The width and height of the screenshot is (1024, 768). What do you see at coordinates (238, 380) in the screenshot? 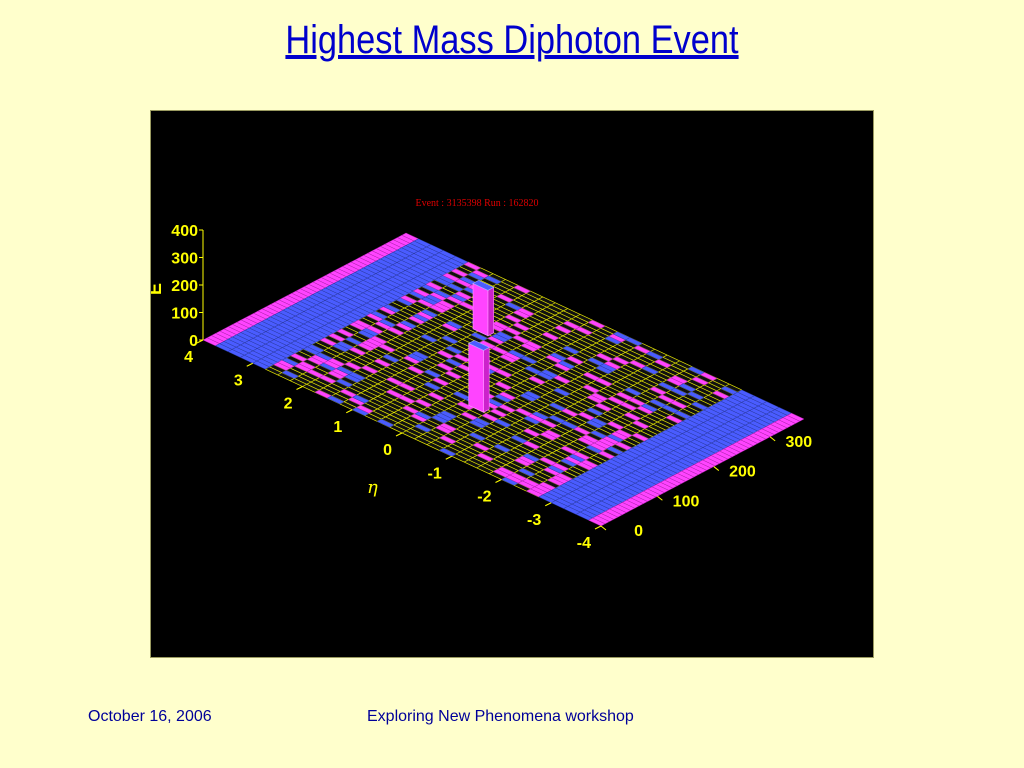
I see `eta-tick-label: 3` at bounding box center [238, 380].